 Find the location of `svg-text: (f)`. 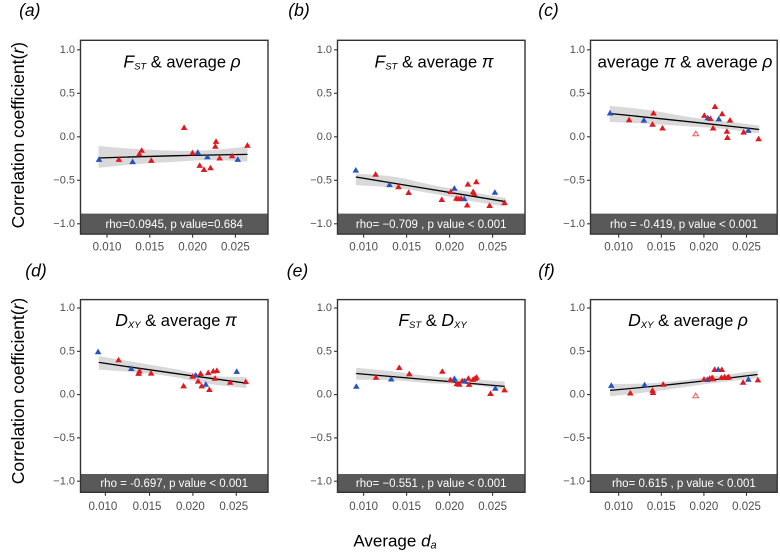

svg-text: (f) is located at coordinates (546, 270).